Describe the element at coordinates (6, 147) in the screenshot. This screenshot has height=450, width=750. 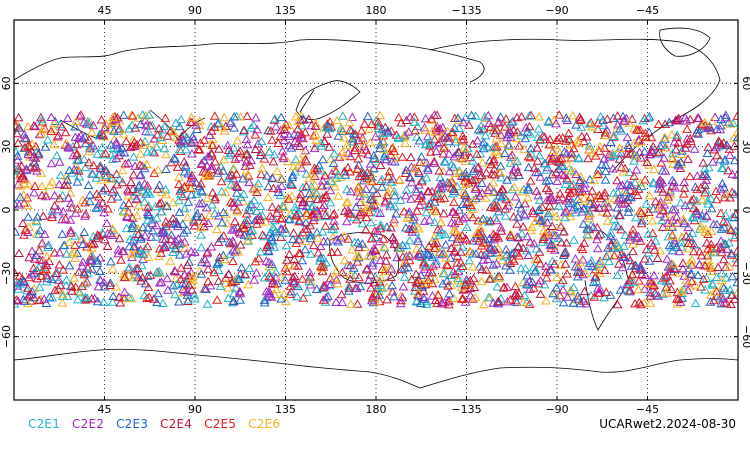
I see `lat-tick-label-left: 30` at that location.